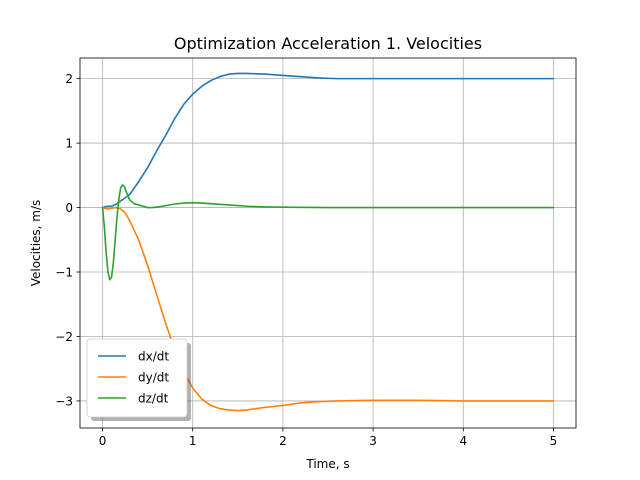 The width and height of the screenshot is (640, 480). I want to click on x-tick-label: 5, so click(554, 441).